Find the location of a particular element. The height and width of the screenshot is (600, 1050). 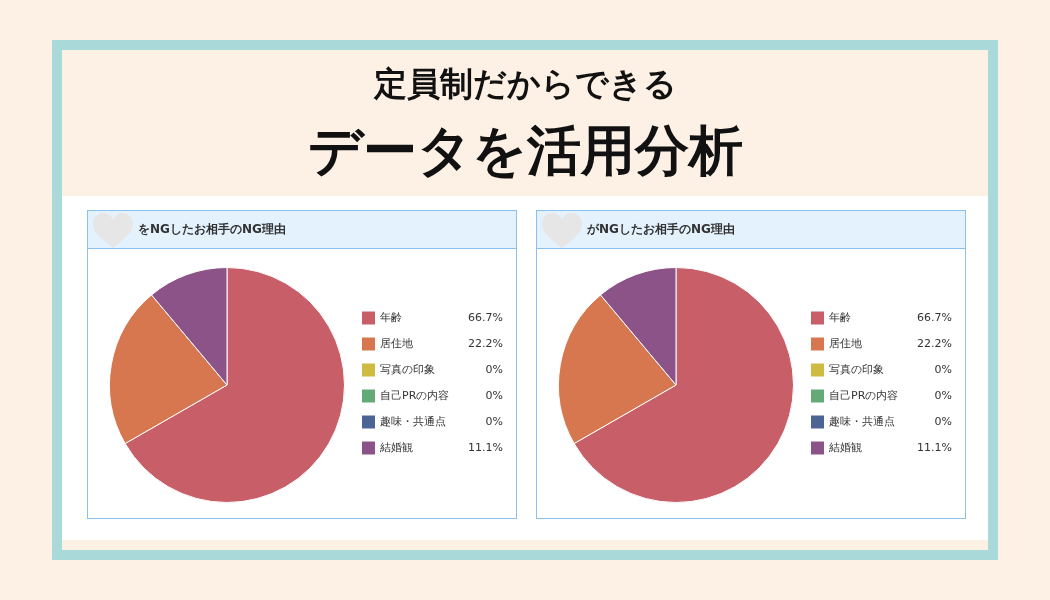

chart-title: がNGしたお相手のNG理由 is located at coordinates (661, 229).